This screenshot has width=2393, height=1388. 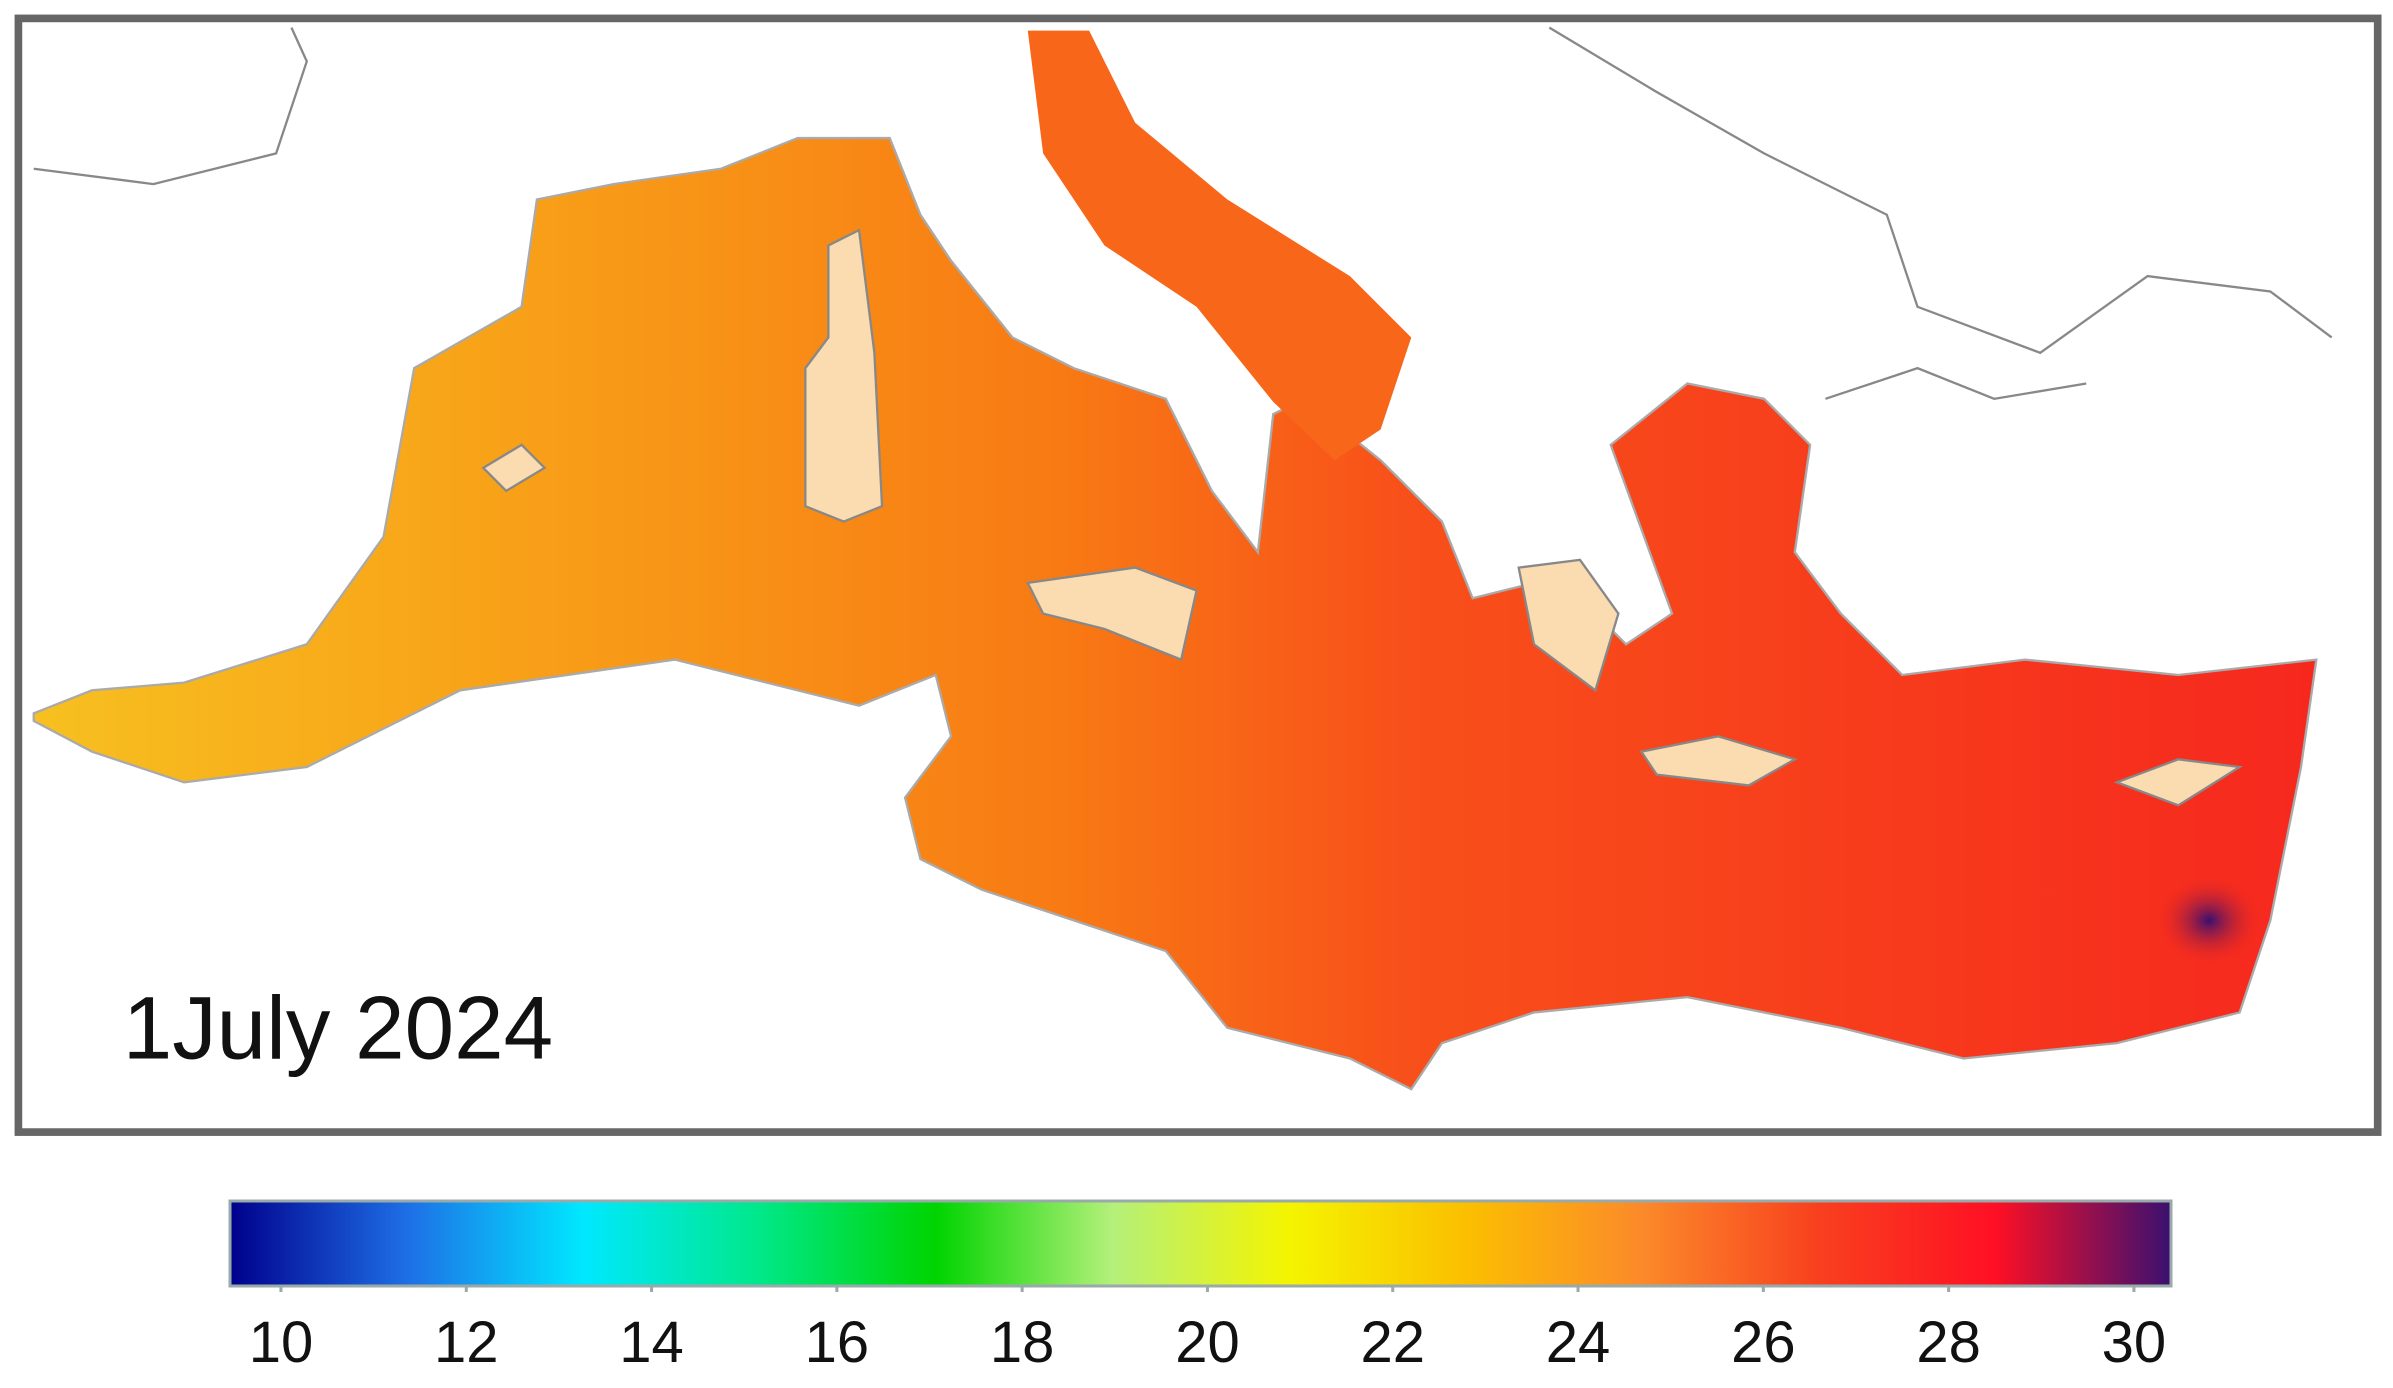 What do you see at coordinates (651, 1342) in the screenshot?
I see `tick-label: 14` at bounding box center [651, 1342].